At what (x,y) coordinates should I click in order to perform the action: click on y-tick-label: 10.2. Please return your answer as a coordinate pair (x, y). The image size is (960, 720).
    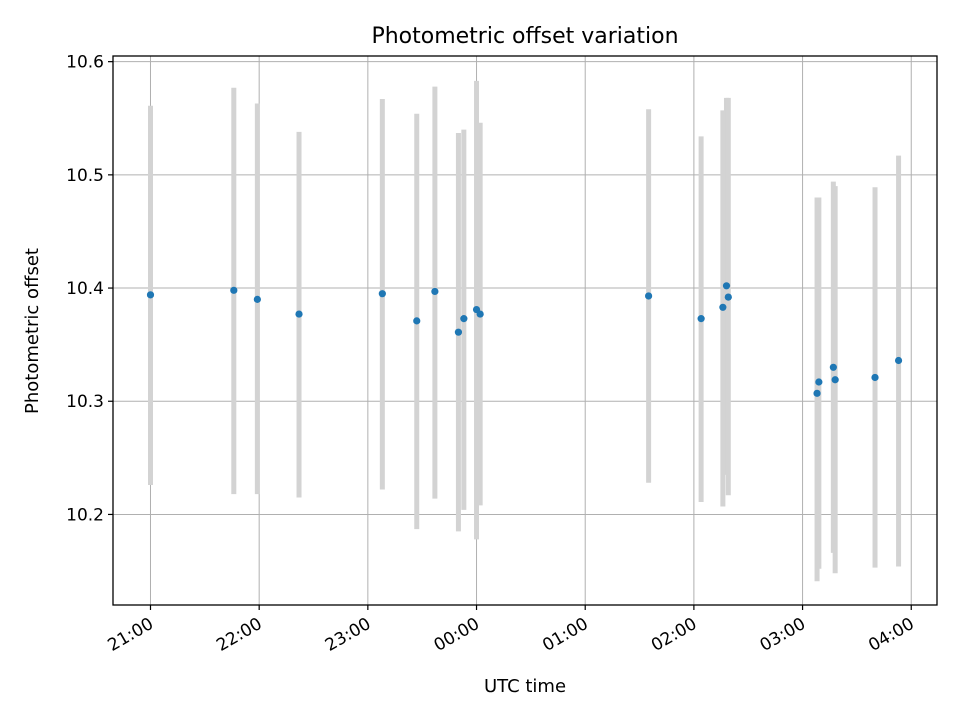
    Looking at the image, I should click on (85, 515).